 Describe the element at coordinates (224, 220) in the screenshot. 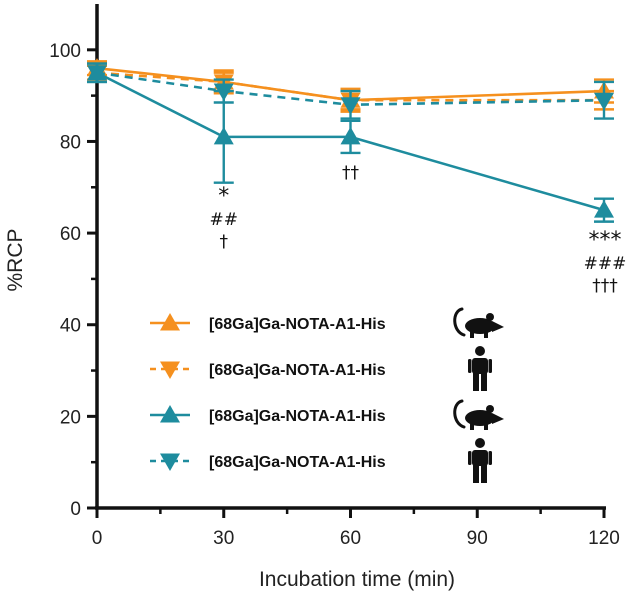

I see `significance-mark: ##` at that location.